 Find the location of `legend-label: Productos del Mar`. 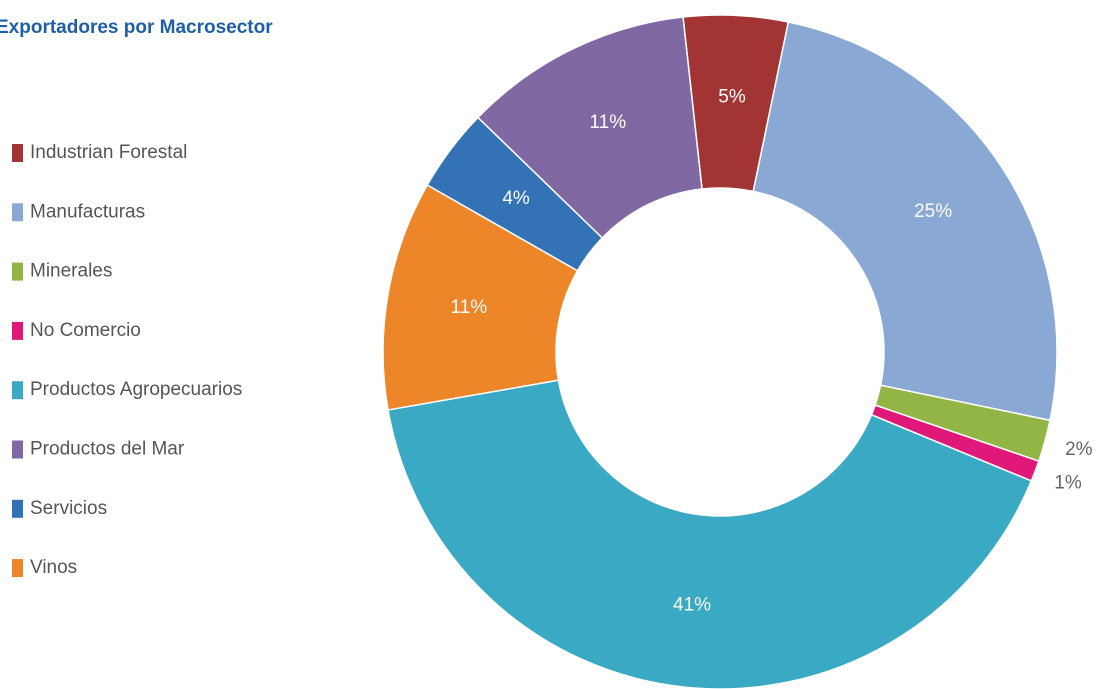

legend-label: Productos del Mar is located at coordinates (107, 449).